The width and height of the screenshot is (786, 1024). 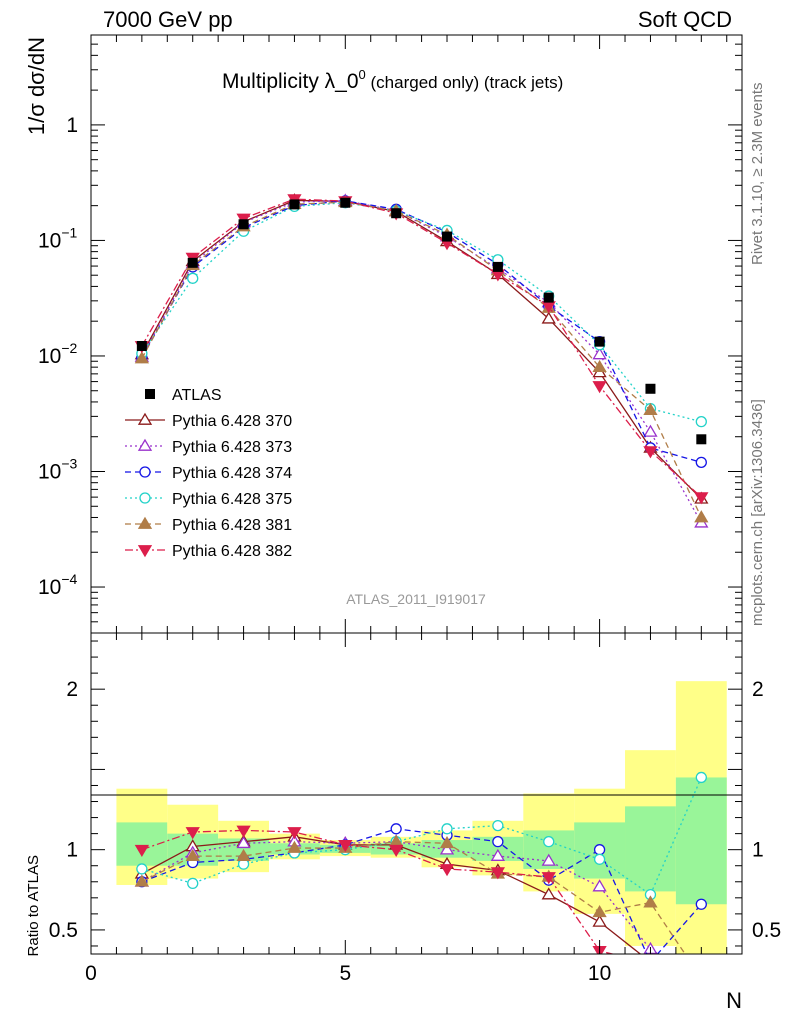 What do you see at coordinates (464, 82) in the screenshot?
I see `title-tail: (charged only) (track jets)` at bounding box center [464, 82].